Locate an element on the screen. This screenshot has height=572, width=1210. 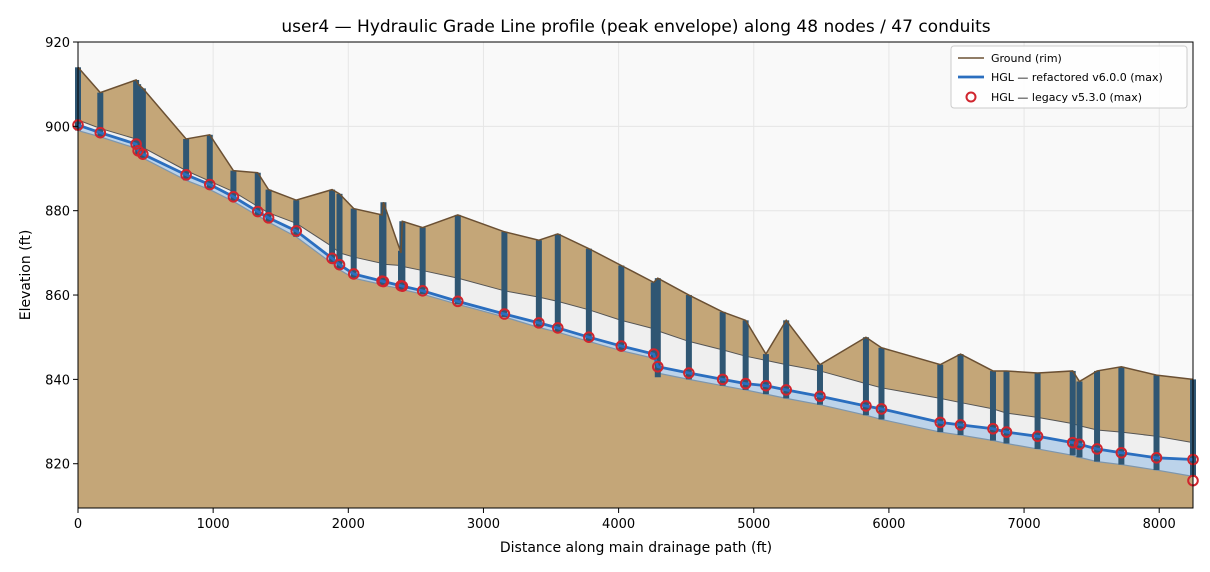
x-axis-label: Distance along main drainage path (ft) is located at coordinates (636, 548).